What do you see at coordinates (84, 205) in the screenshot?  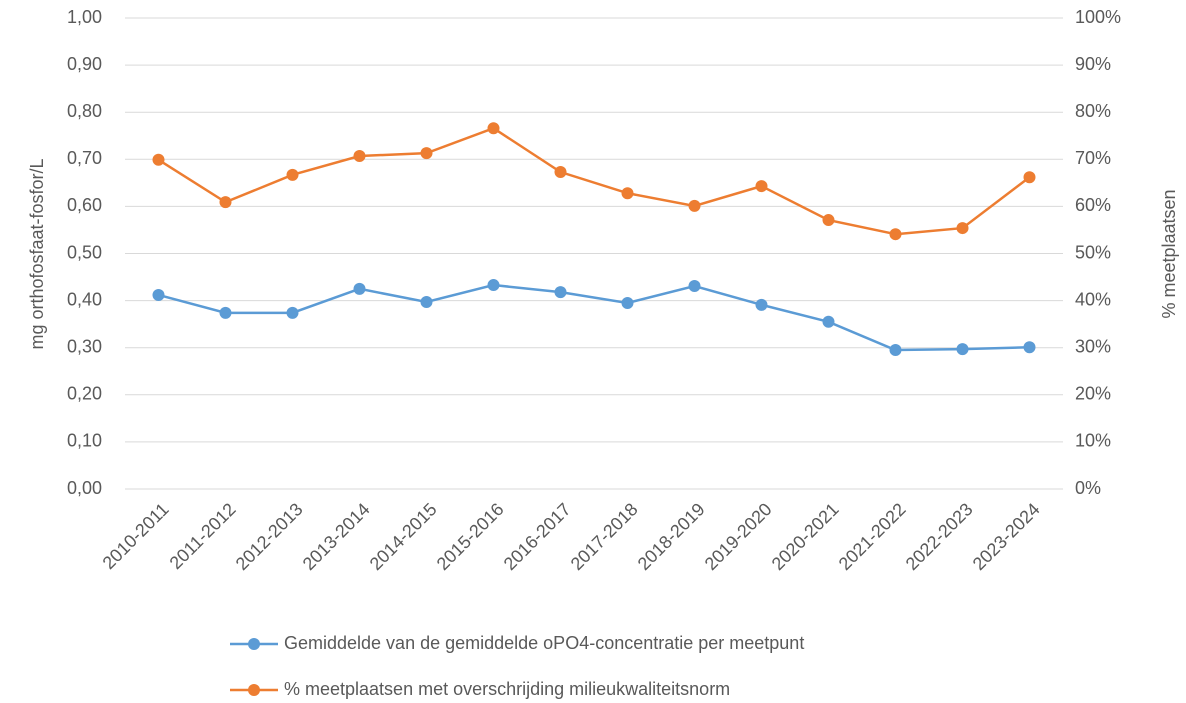 I see `y-tick-label: 0,60` at bounding box center [84, 205].